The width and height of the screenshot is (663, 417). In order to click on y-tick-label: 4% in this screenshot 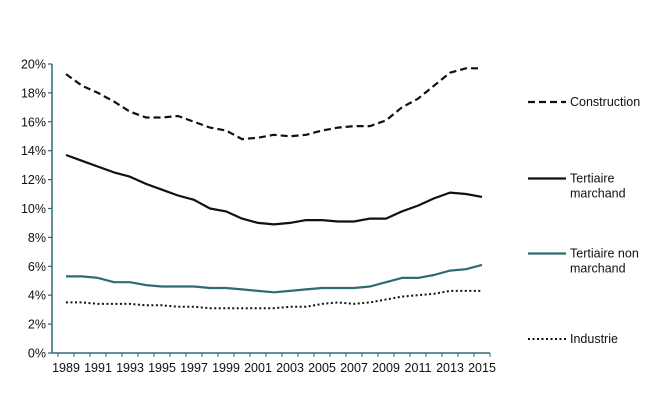, I will do `click(37, 296)`.